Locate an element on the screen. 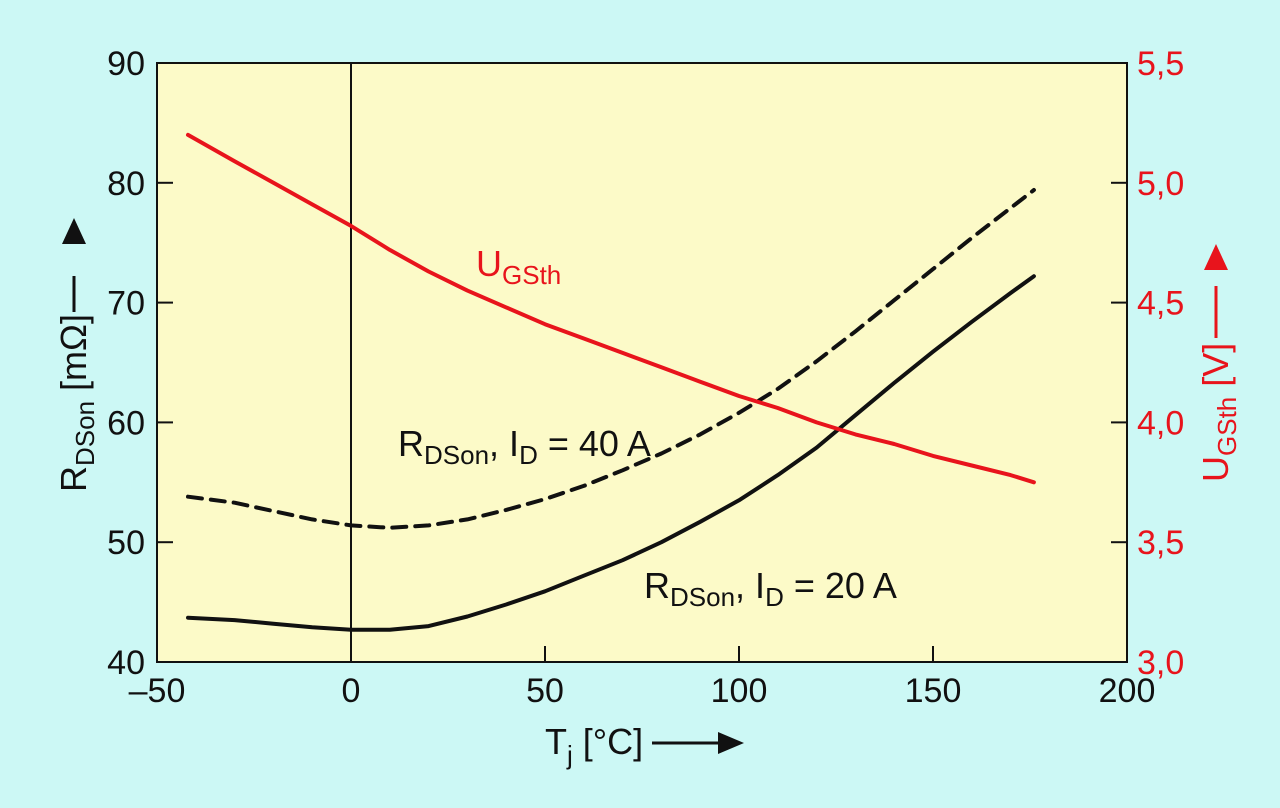 The width and height of the screenshot is (1280, 808). y-right-tick-label-5: 5,5 is located at coordinates (1160, 64).